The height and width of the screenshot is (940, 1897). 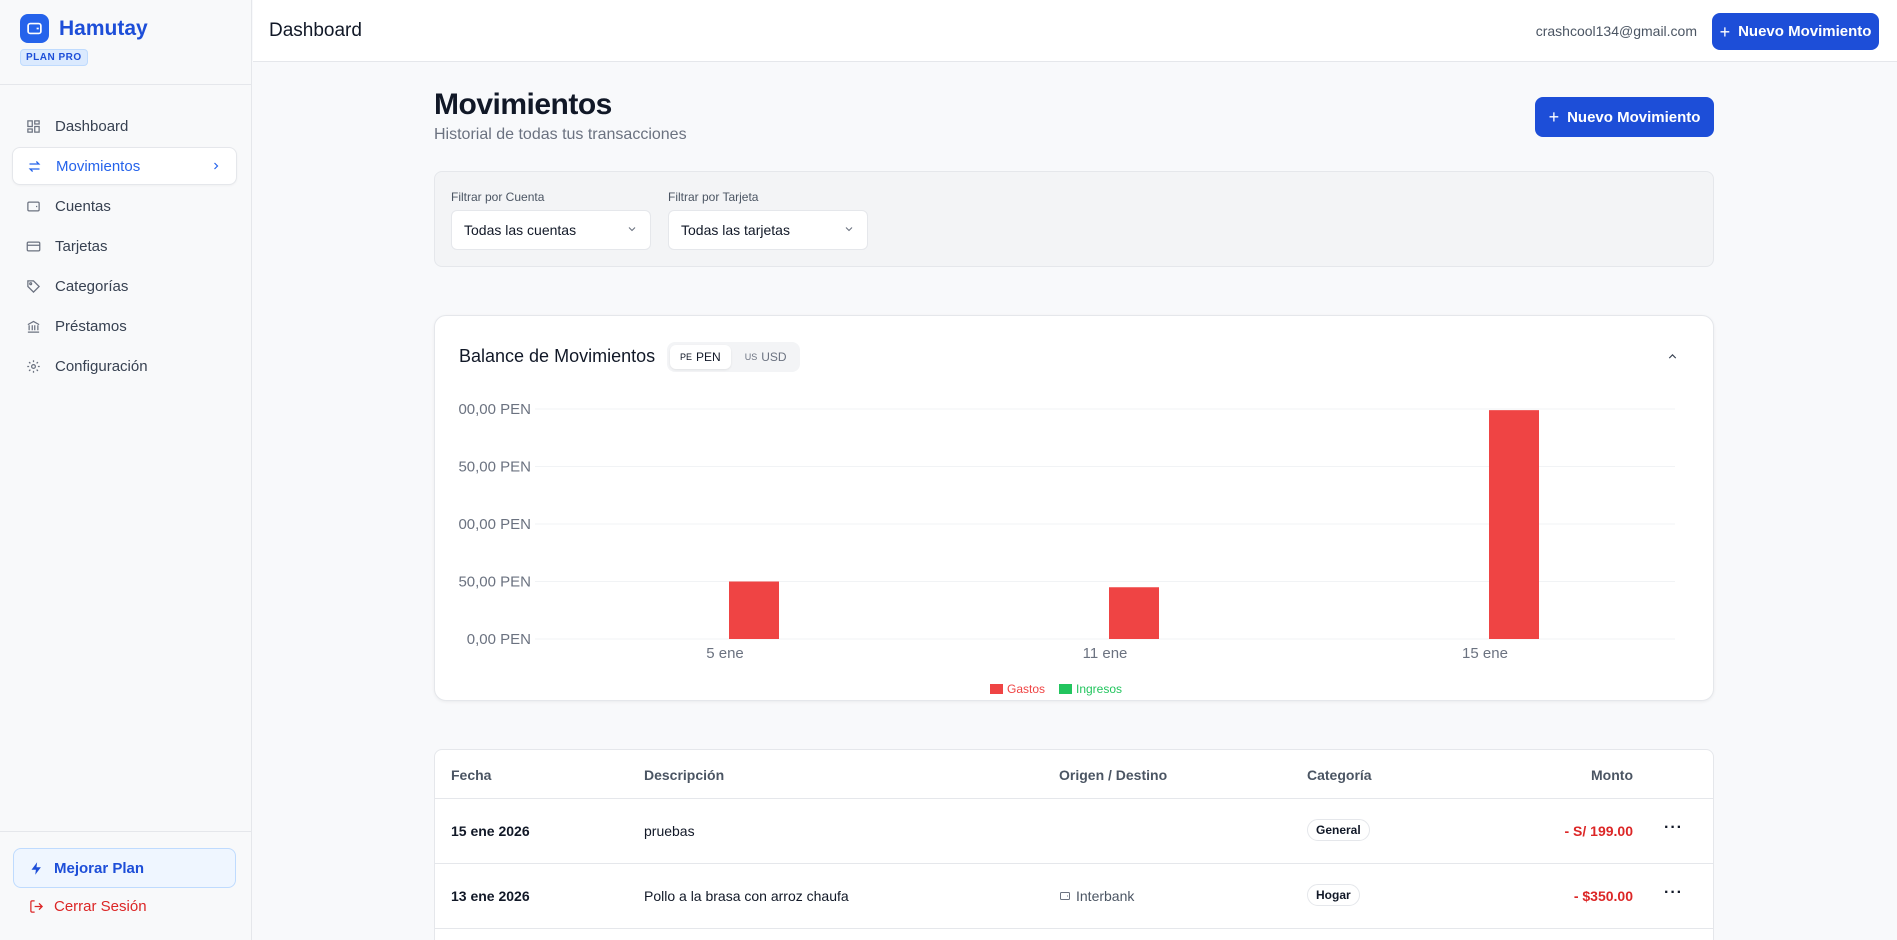 I want to click on gear-icon, so click(x=33, y=366).